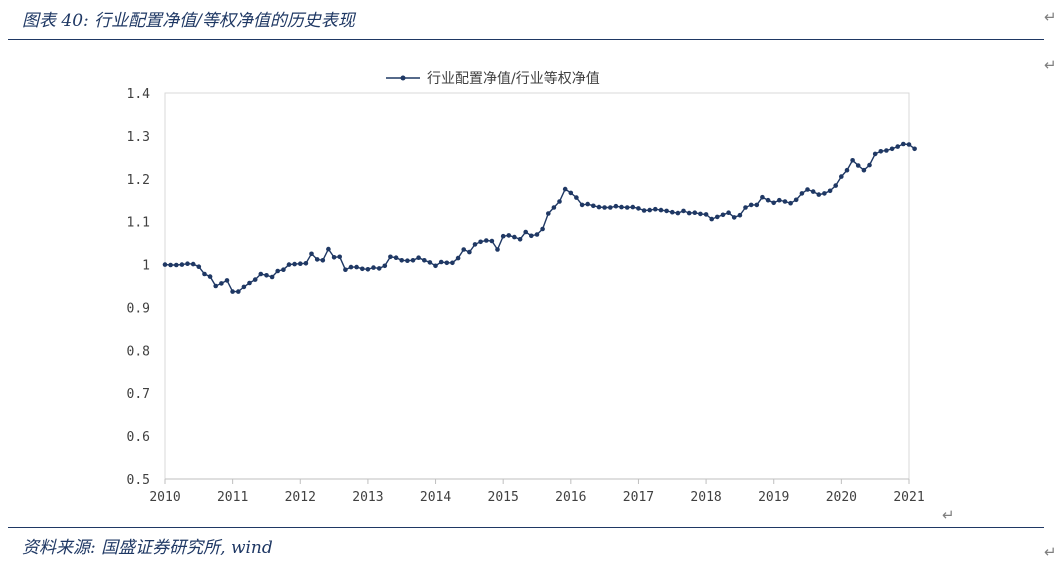 The height and width of the screenshot is (565, 1064). I want to click on legend: 行业配置净值/行业等权净值, so click(493, 78).